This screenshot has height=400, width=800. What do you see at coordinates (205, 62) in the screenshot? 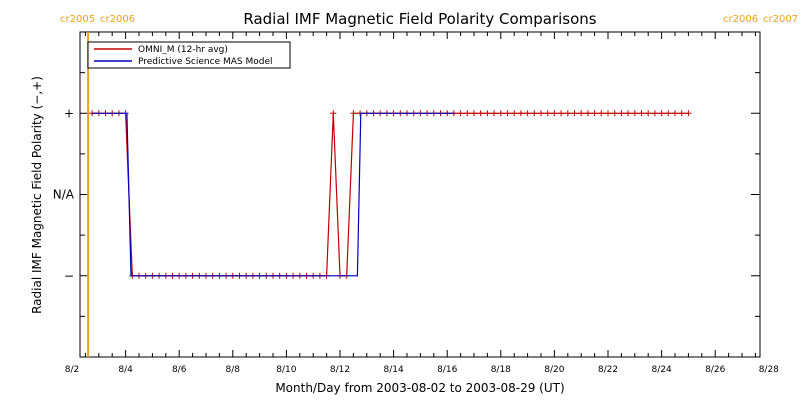
I see `legend-label-mas: Predictive Science MAS Model` at bounding box center [205, 62].